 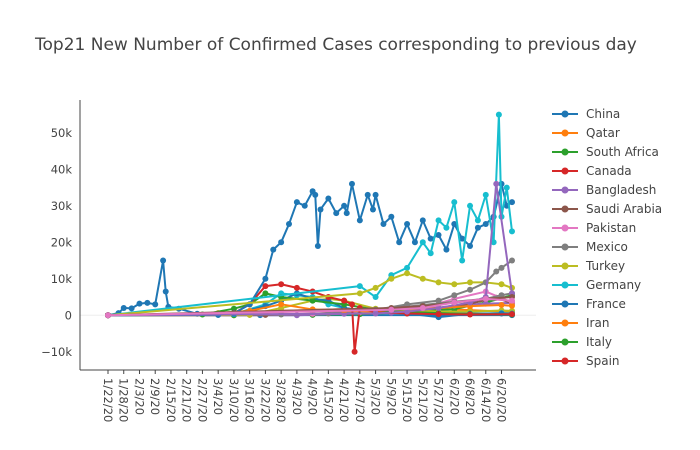 I want to click on y-tick-label: −10k, so click(x=56, y=352).